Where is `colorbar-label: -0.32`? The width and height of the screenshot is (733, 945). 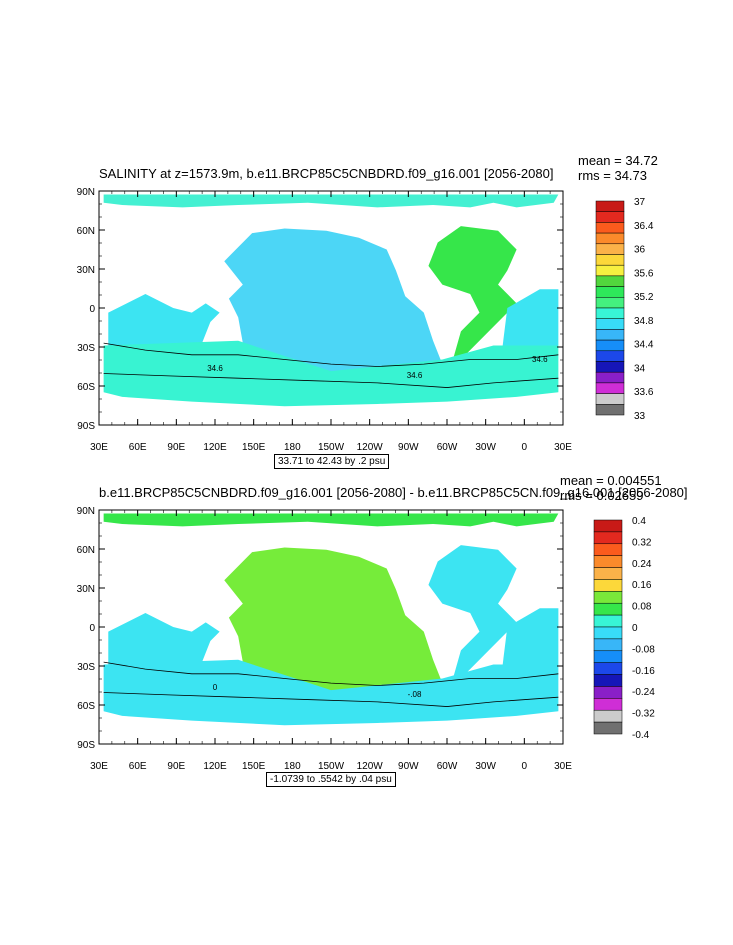 colorbar-label: -0.32 is located at coordinates (643, 714).